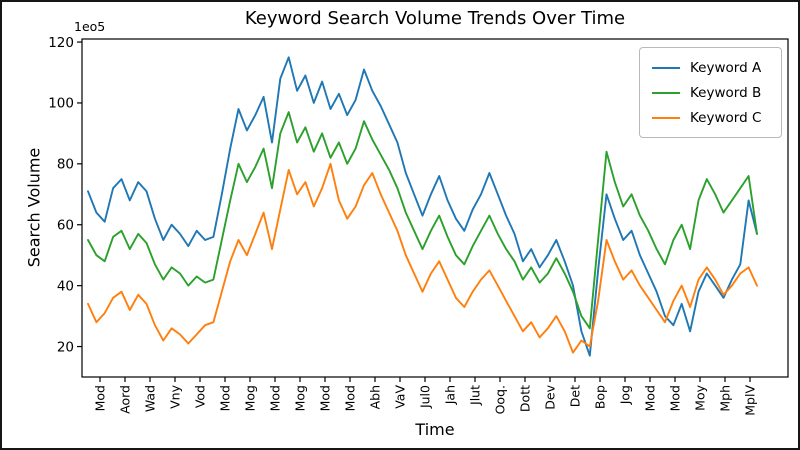 The height and width of the screenshot is (450, 800). Describe the element at coordinates (34, 207) in the screenshot. I see `y-axis-label: Search Volume` at that location.